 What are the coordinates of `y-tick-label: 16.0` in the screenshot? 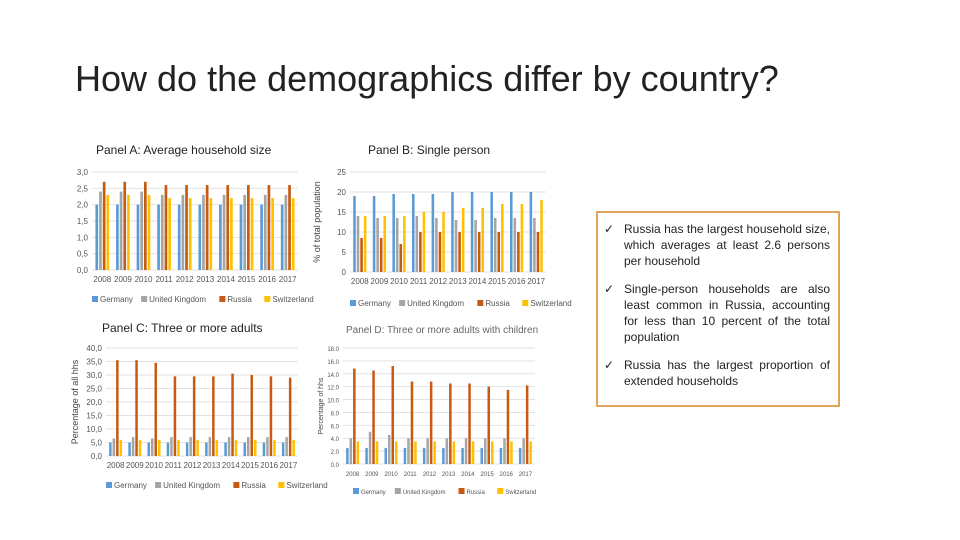 It's located at (333, 363).